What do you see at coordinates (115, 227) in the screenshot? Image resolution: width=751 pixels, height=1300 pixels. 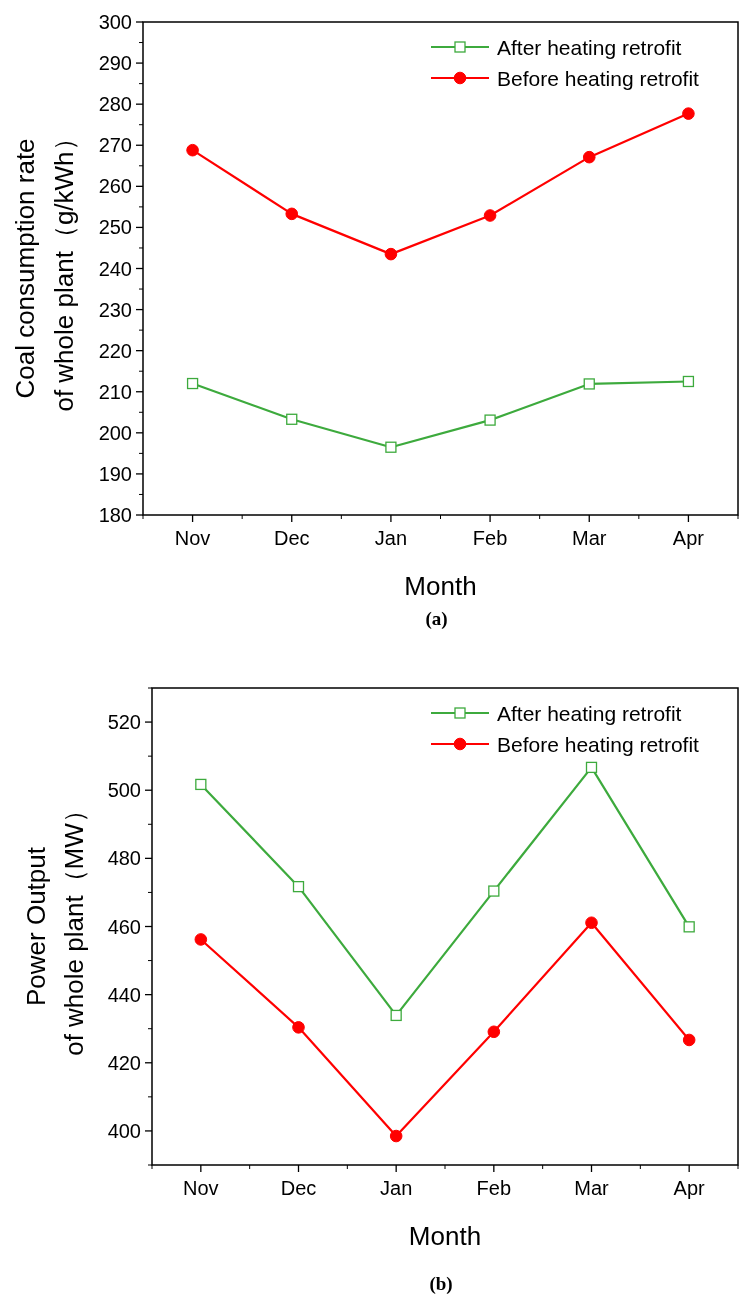 I see `y-tick-label: 250` at bounding box center [115, 227].